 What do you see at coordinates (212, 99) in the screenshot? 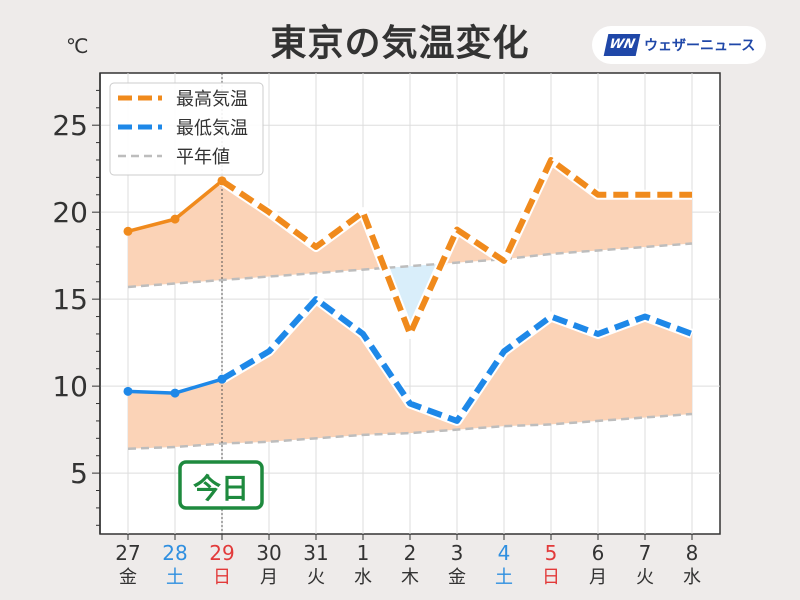
I see `legend-label-high: 最高気温` at bounding box center [212, 99].